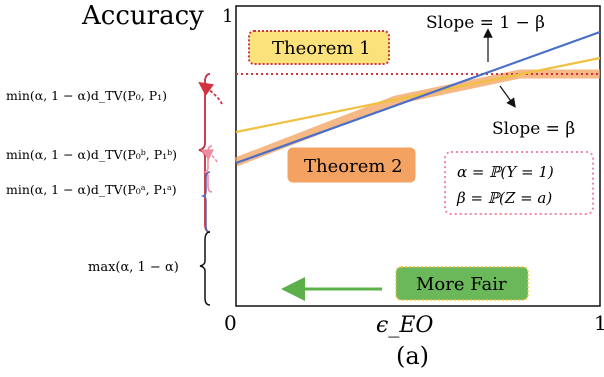 This screenshot has width=604, height=377. I want to click on slope-bottom-arrow, so click(507, 96).